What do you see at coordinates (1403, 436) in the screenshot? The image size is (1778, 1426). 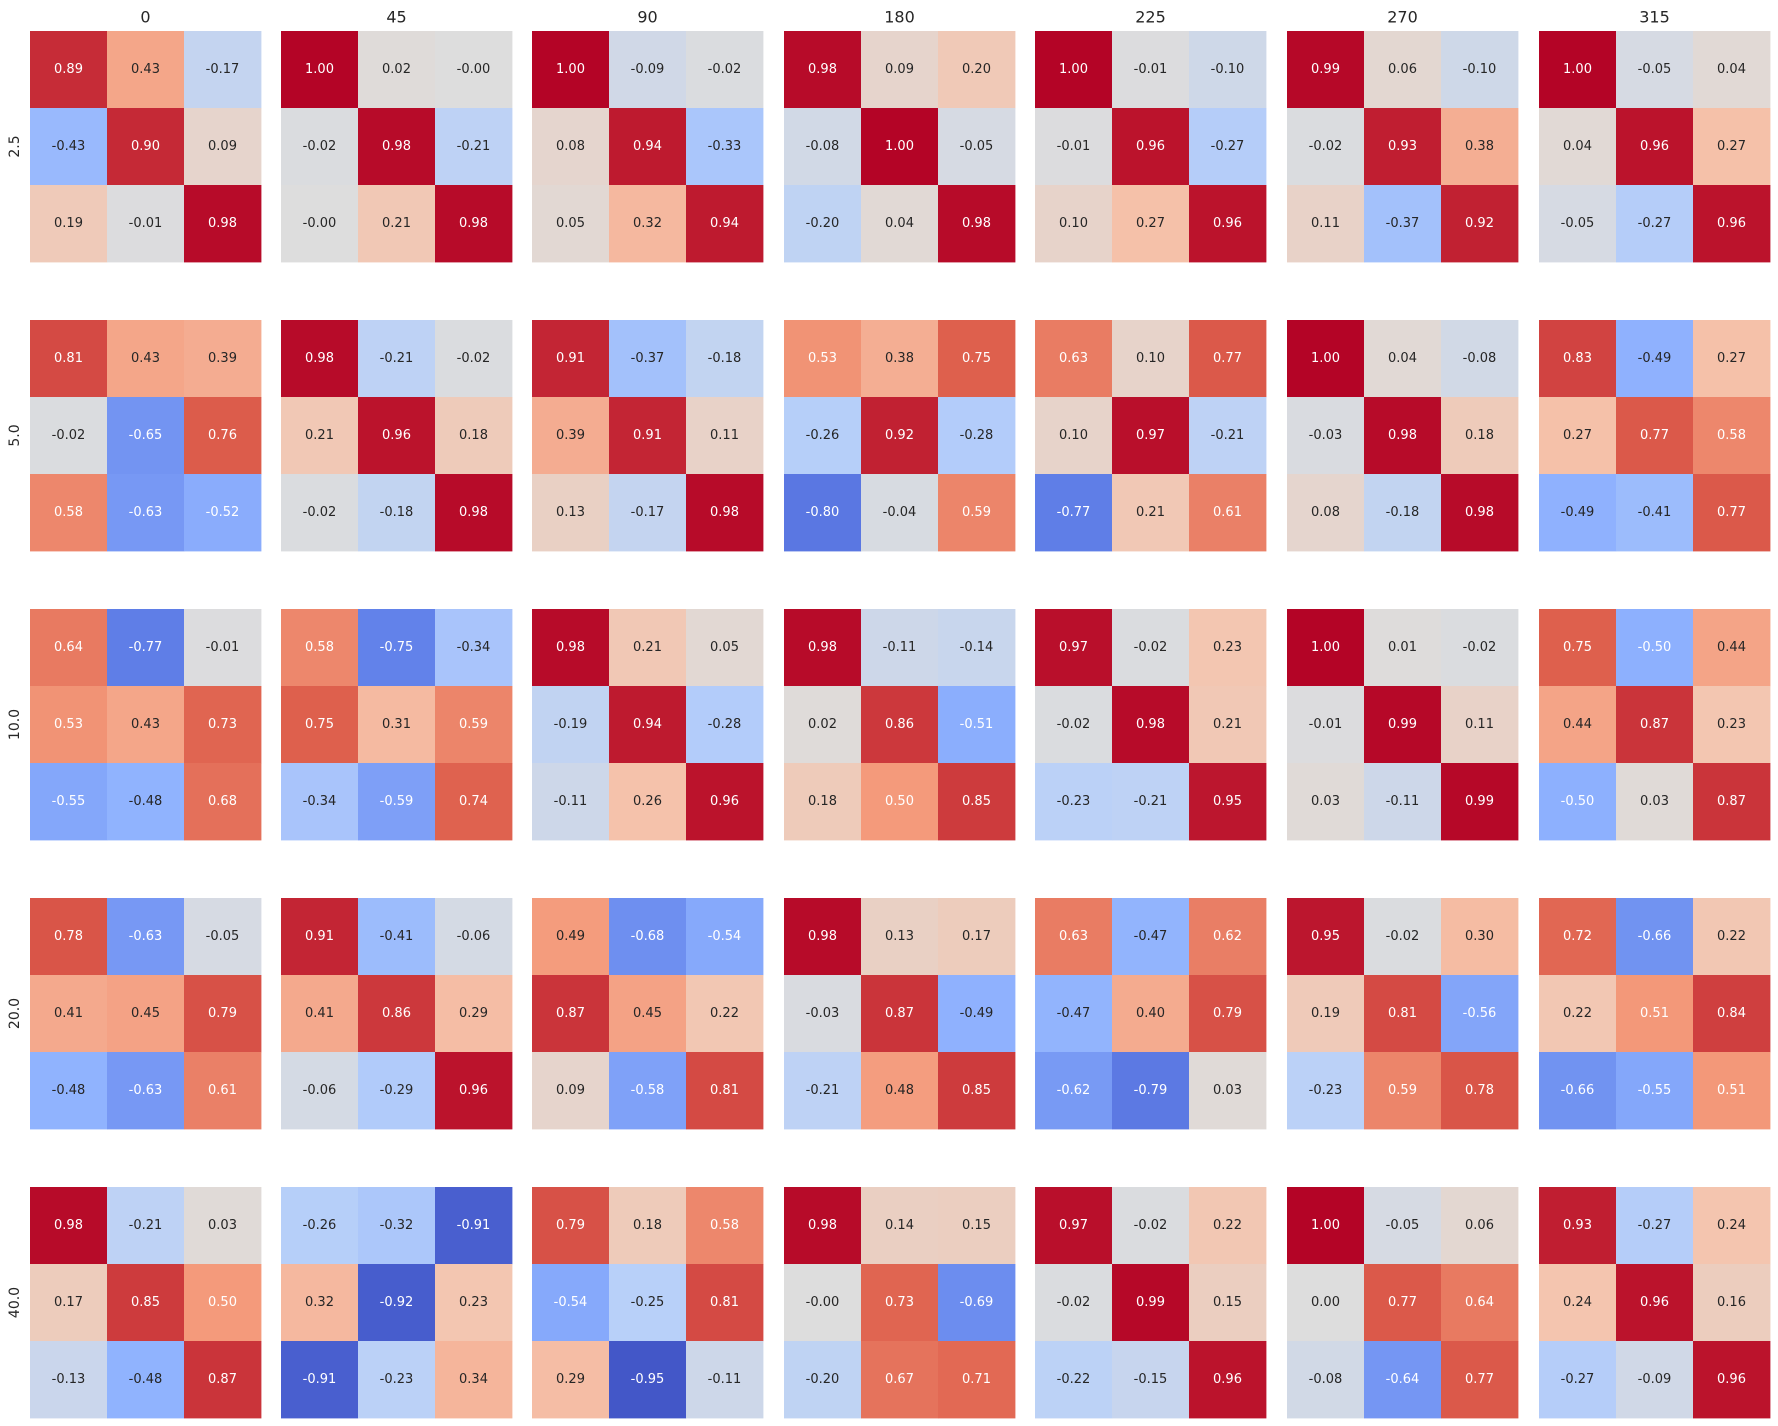 I see `heatmap-panel: 1.00 0.04 -0.08 -0.03 0.98 0.18 0.08 -0.18 0.98` at bounding box center [1403, 436].